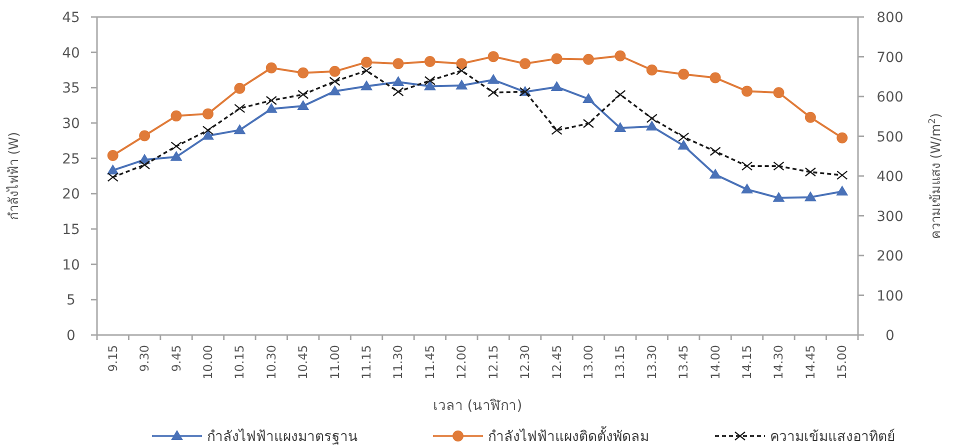 This screenshot has width=955, height=445. I want to click on x-tick-label: 11.15, so click(367, 362).